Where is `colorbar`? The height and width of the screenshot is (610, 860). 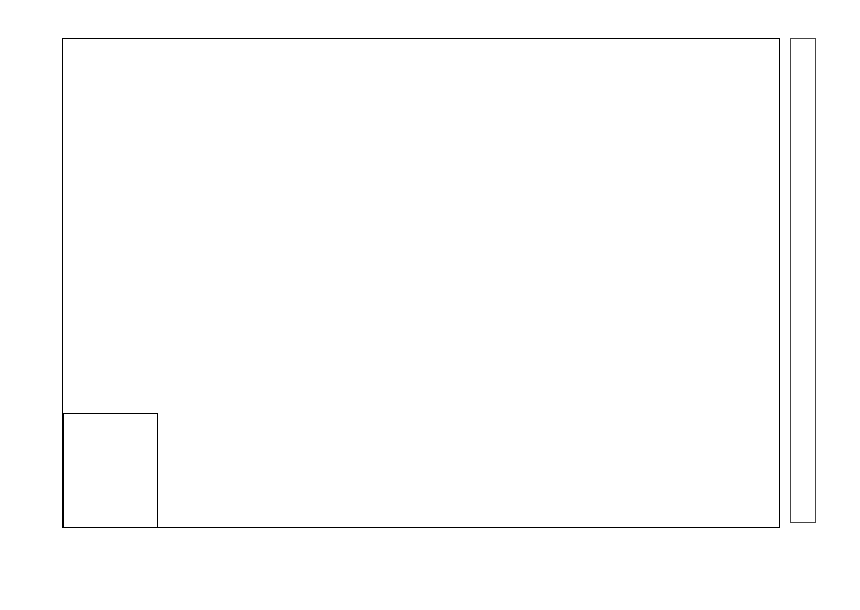 colorbar is located at coordinates (803, 280).